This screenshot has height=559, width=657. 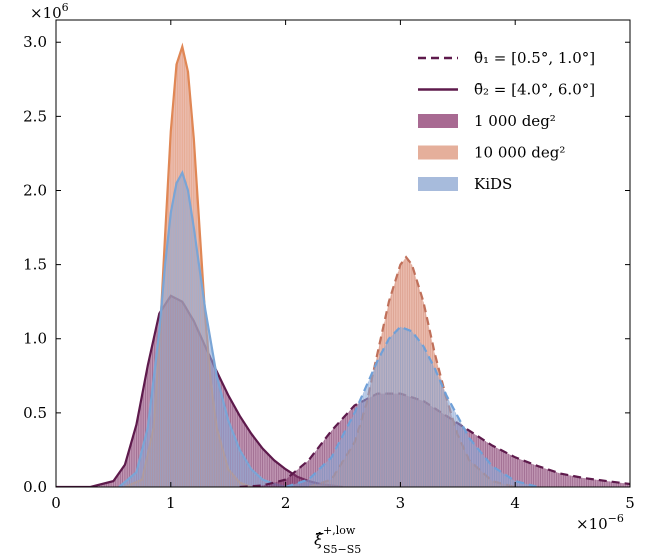 I want to click on x-axis-label-sub: S5−S5, so click(x=342, y=549).